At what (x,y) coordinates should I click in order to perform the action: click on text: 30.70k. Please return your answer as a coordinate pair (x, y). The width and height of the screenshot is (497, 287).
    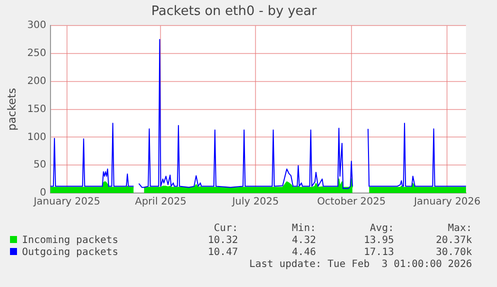
    Looking at the image, I should click on (453, 252).